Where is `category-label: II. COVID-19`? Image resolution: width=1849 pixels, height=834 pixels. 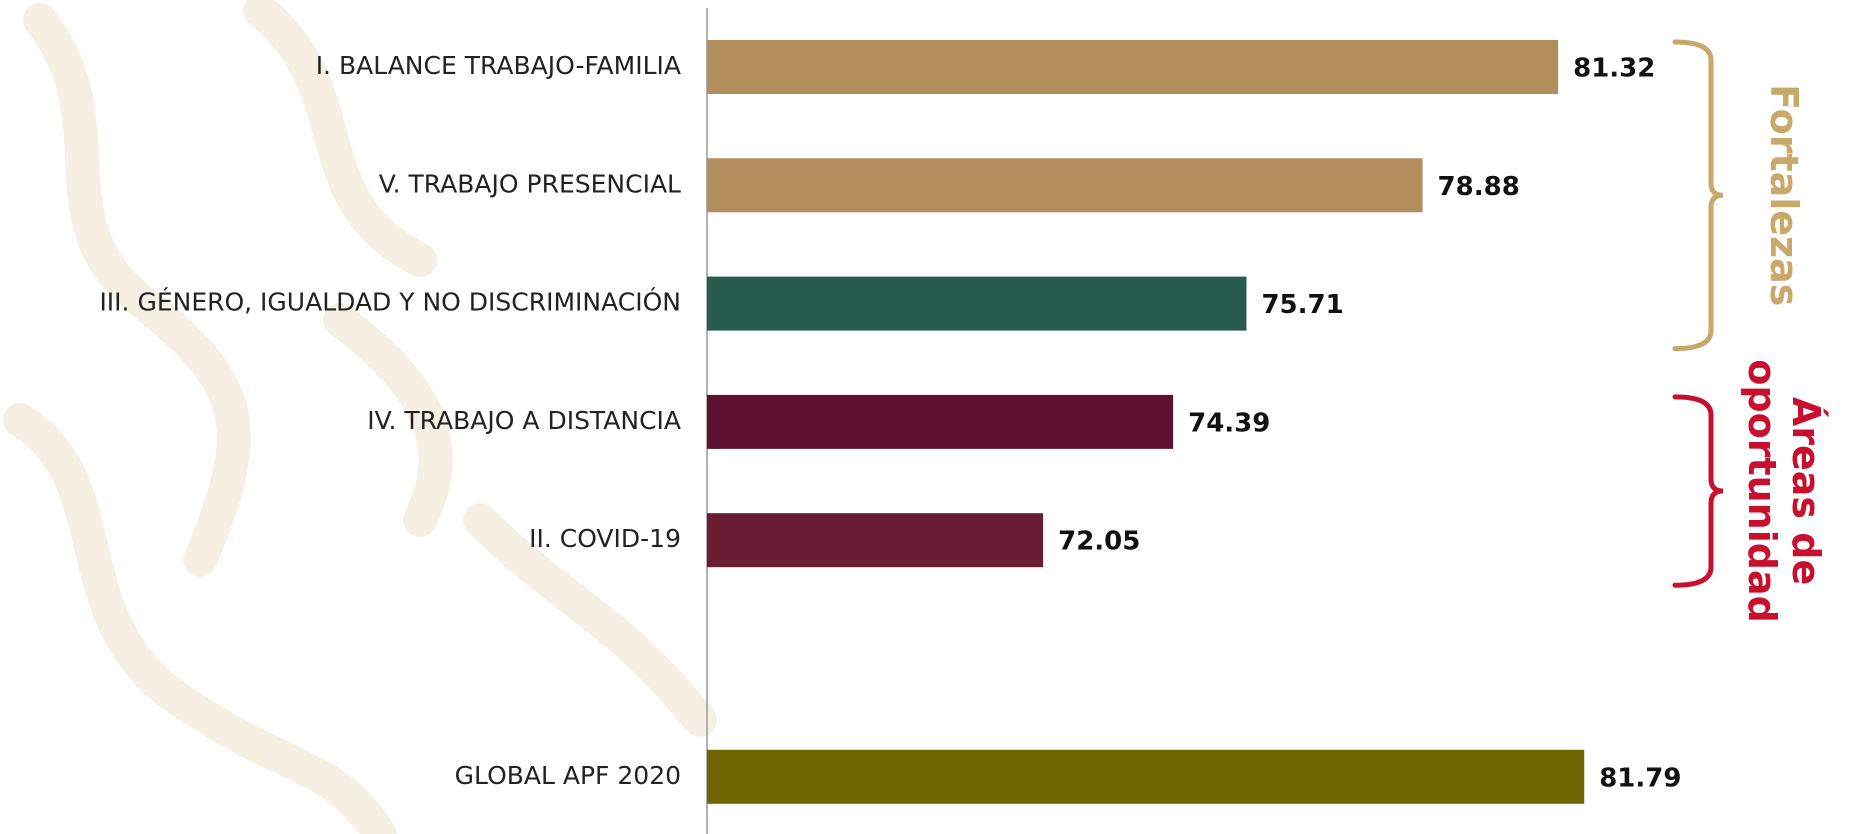 category-label: II. COVID-19 is located at coordinates (605, 538).